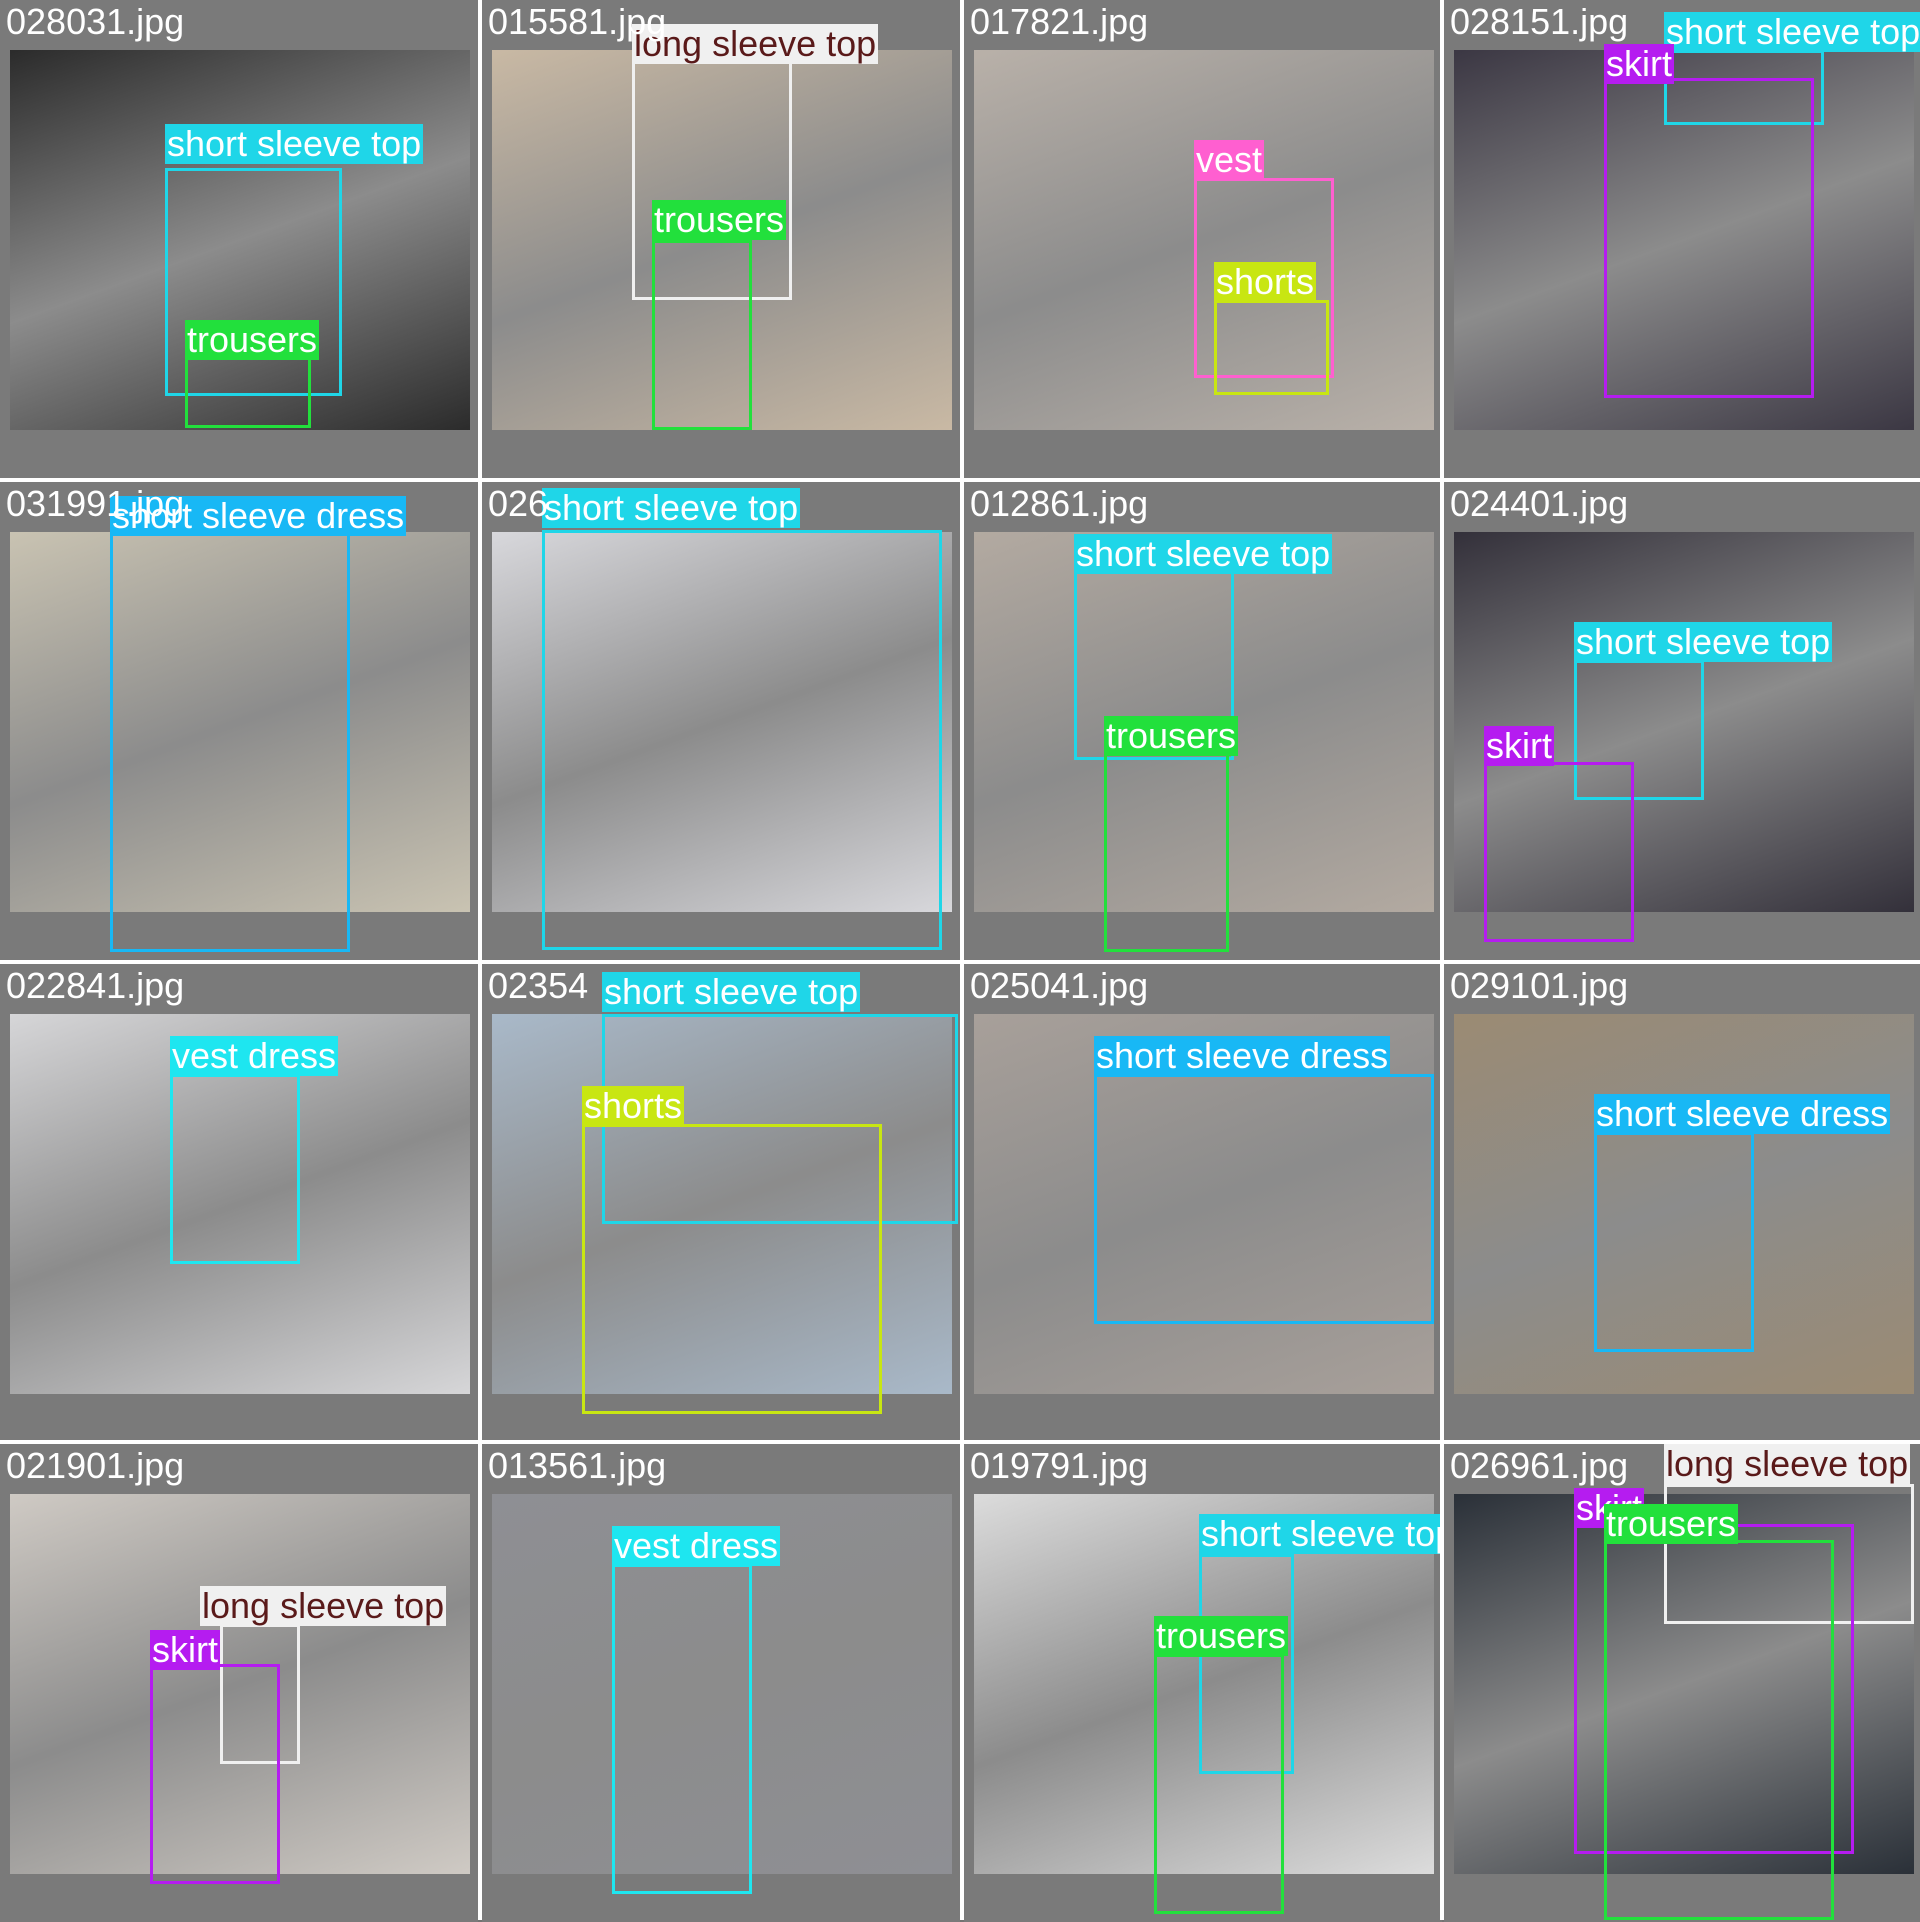 The image size is (1920, 1922). What do you see at coordinates (1539, 1465) in the screenshot?
I see `tile-filename: 026961.jpg` at bounding box center [1539, 1465].